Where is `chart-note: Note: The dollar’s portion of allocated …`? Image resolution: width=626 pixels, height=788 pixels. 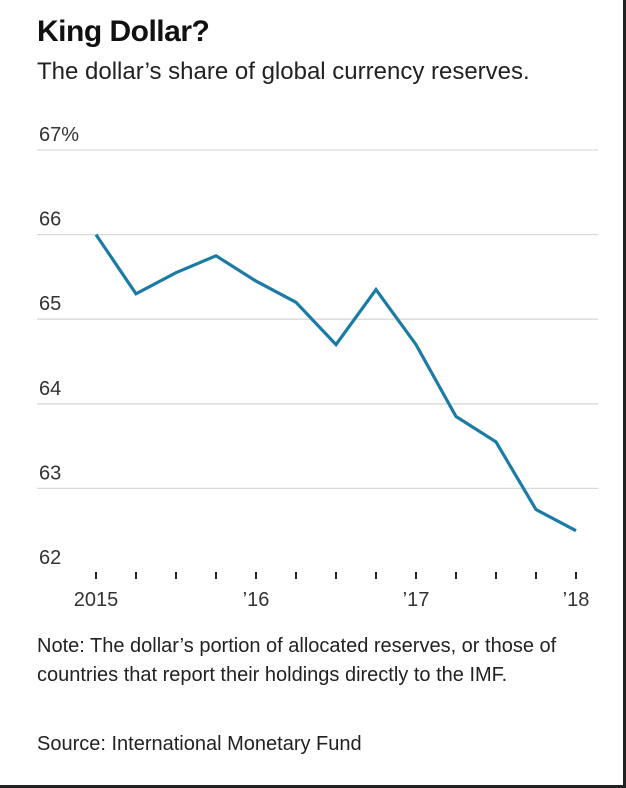
chart-note: Note: The dollar’s portion of allocated … is located at coordinates (297, 660).